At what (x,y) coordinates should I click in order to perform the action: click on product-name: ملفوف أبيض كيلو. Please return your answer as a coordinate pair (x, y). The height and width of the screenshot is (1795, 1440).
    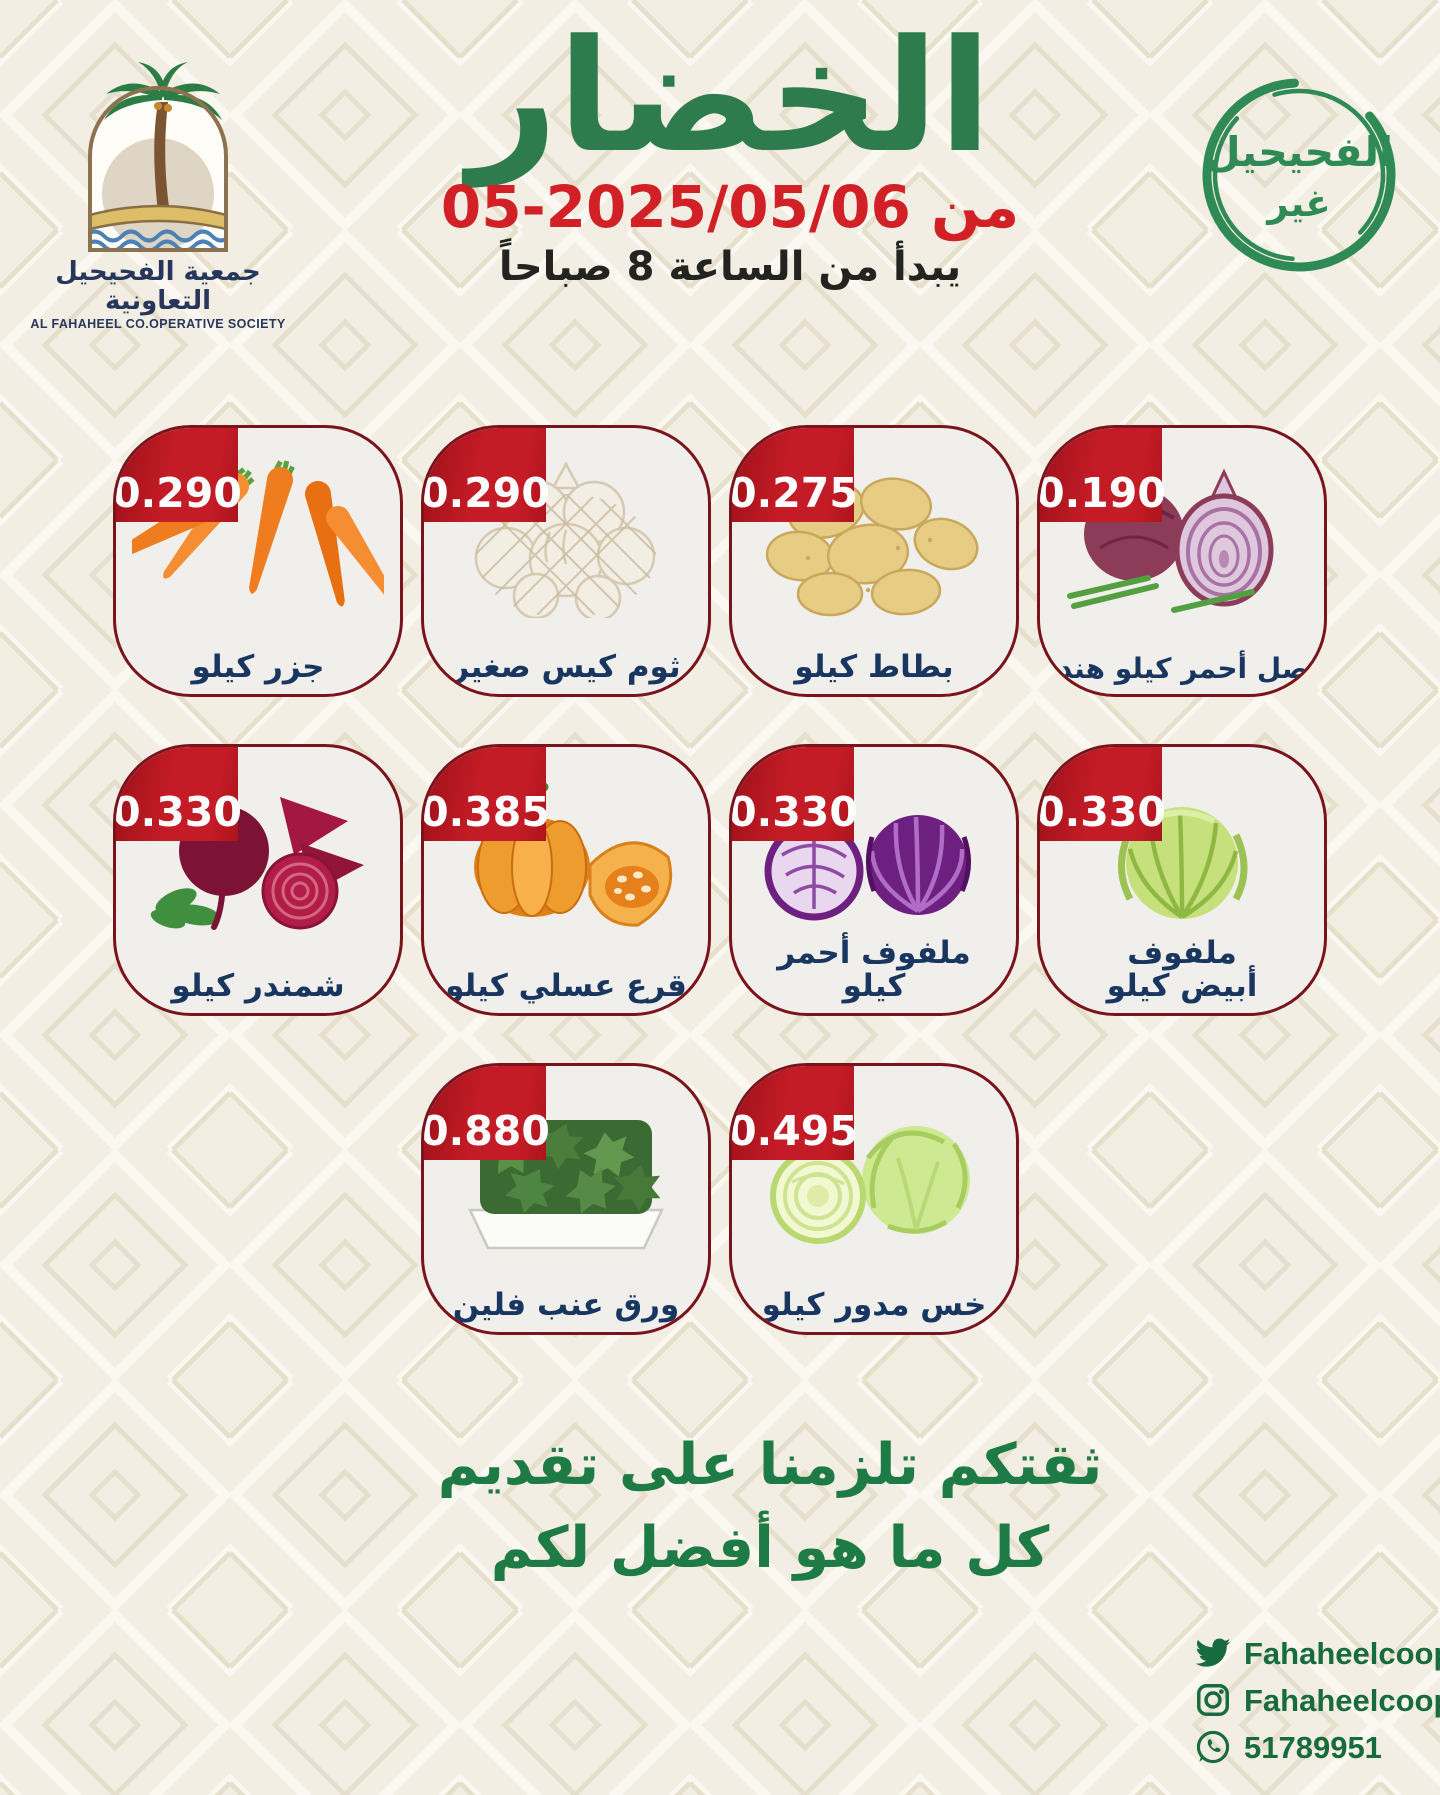
    Looking at the image, I should click on (1182, 969).